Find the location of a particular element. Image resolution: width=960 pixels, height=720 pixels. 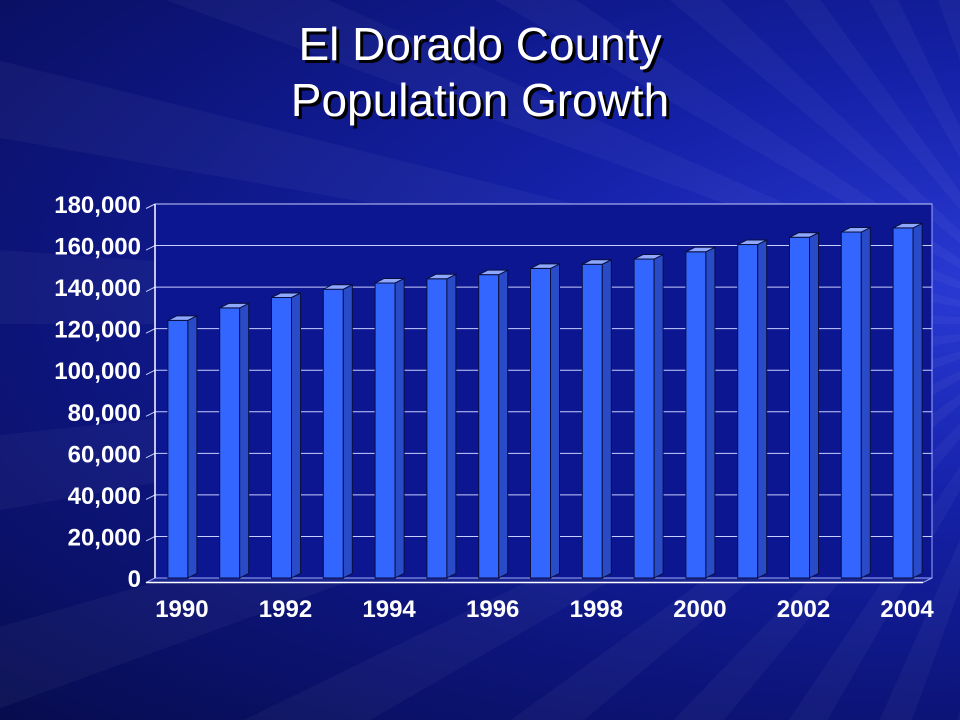

x-tick-label: 2004 is located at coordinates (907, 609).